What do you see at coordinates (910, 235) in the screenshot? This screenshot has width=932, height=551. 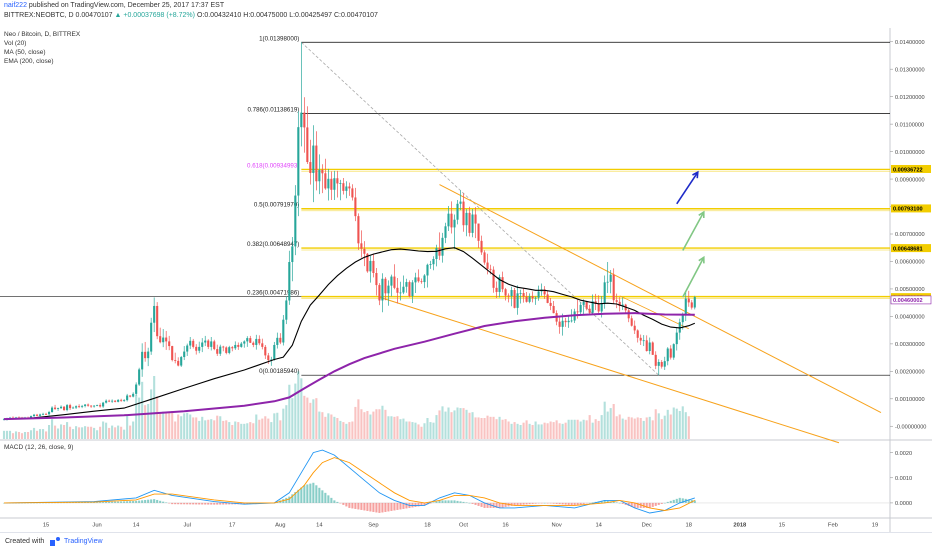 I see `price-tick-label: 0.00700000` at bounding box center [910, 235].